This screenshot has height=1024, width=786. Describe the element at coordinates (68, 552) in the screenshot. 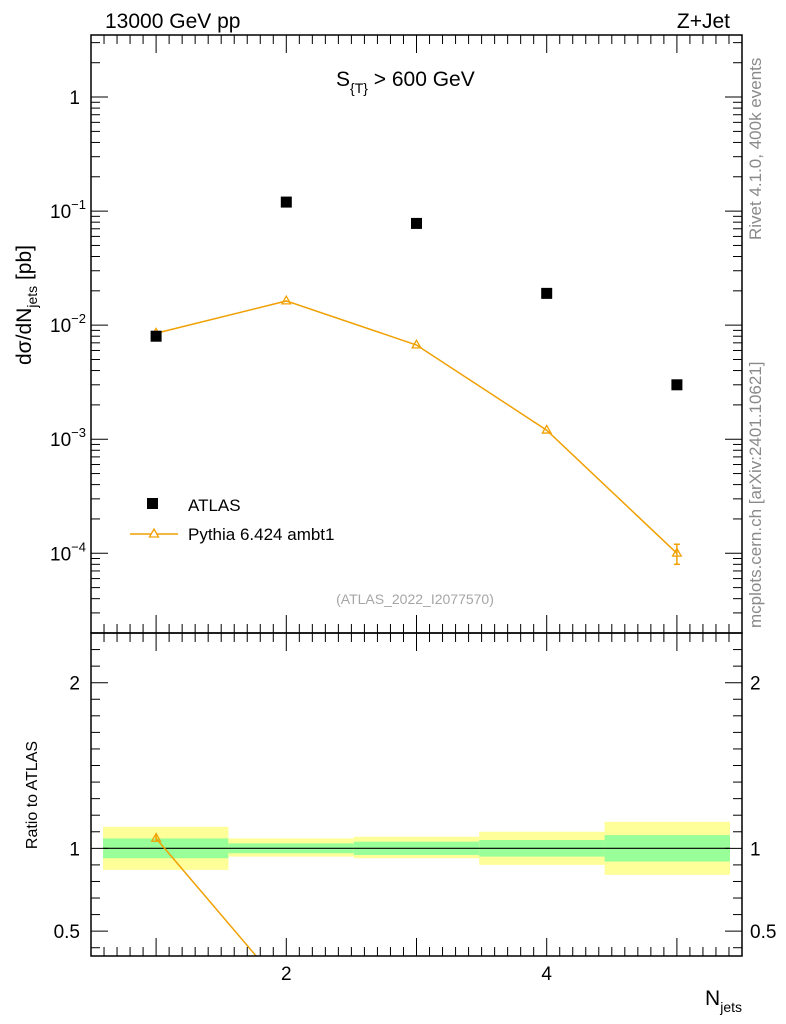

I see `y-tick-label: 10⁻⁴` at that location.